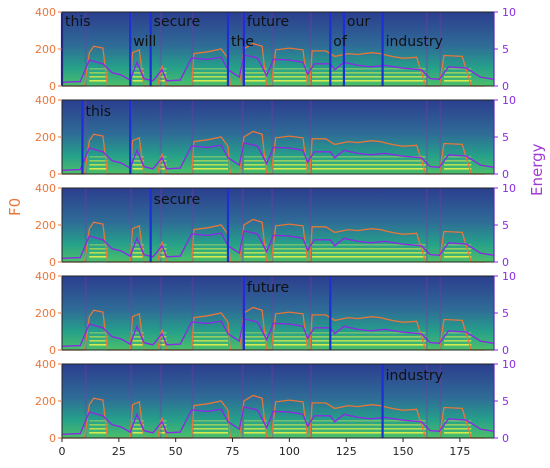 Image resolution: width=550 pixels, height=468 pixels. What do you see at coordinates (340, 42) in the screenshot?
I see `word-label-of: of` at bounding box center [340, 42].